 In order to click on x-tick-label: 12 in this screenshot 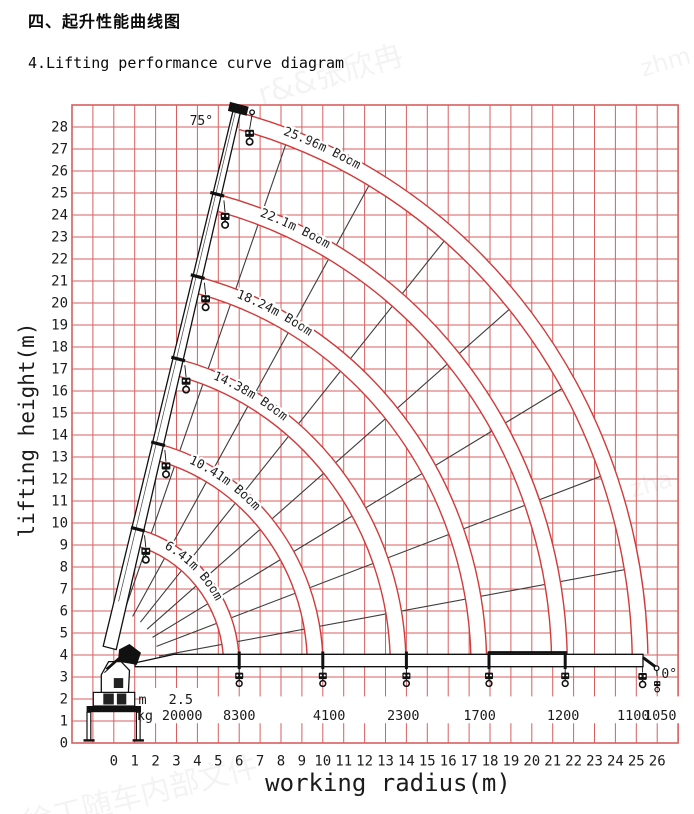, I will do `click(364, 762)`.